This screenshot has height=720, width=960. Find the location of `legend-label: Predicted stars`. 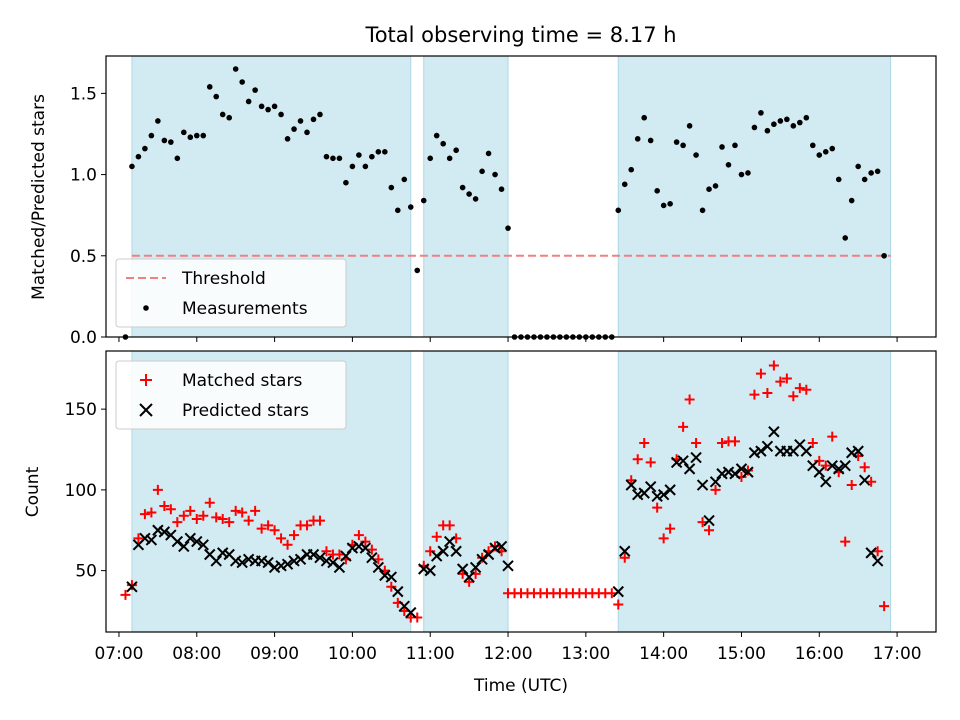

legend-label: Predicted stars is located at coordinates (245, 411).